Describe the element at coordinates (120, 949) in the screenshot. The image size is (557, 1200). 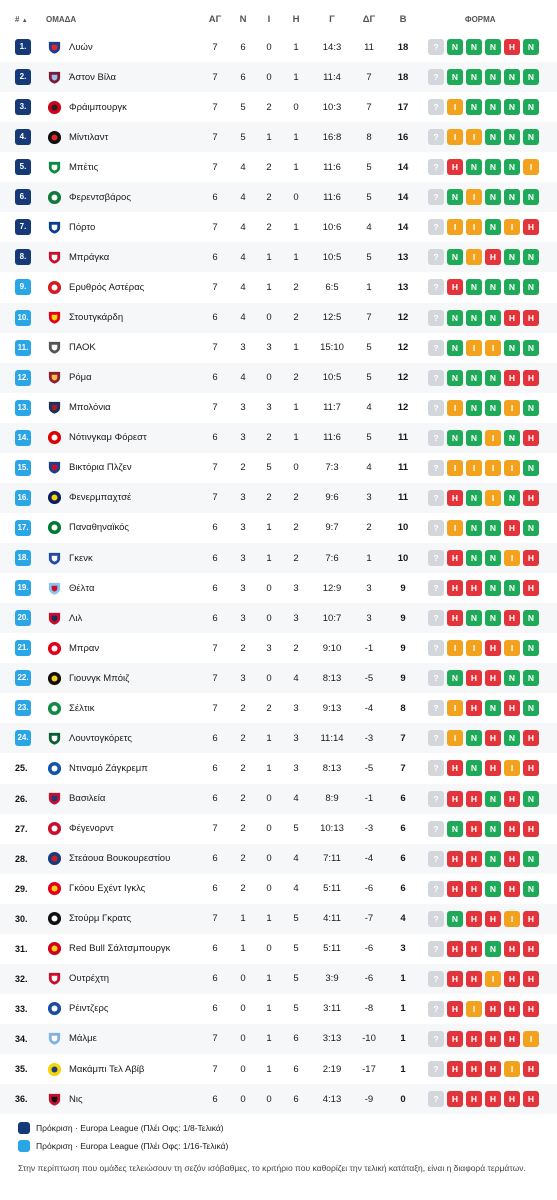
I see `team-name: Red Bull Σάλτσμπουργκ` at that location.